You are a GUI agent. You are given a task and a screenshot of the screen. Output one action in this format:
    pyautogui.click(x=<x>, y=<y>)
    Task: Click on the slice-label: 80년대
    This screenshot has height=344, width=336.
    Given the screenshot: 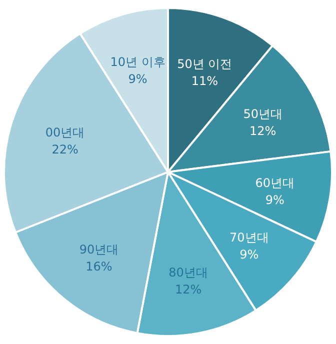 What is the action you would take?
    pyautogui.click(x=188, y=272)
    